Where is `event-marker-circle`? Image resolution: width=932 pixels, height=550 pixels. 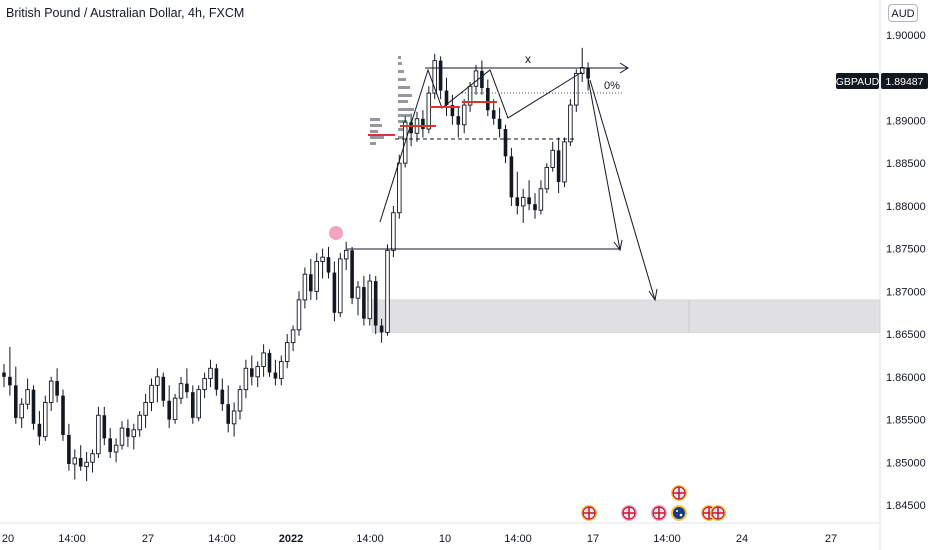
event-marker-circle is located at coordinates (336, 233).